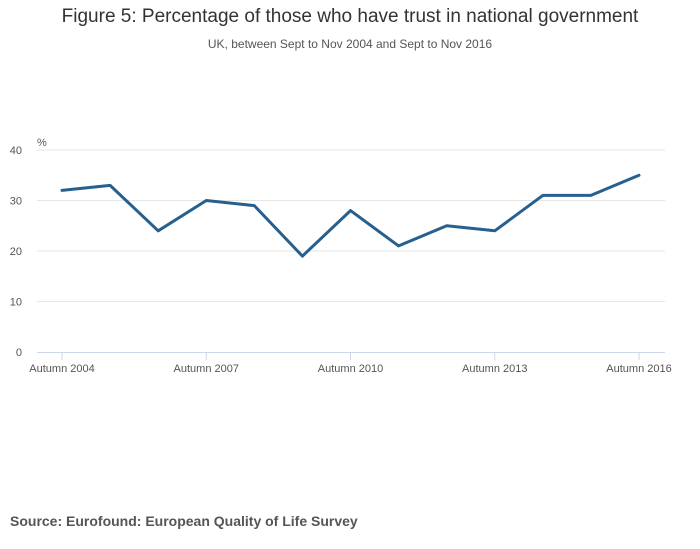 The height and width of the screenshot is (549, 700). I want to click on x-axis, so click(351, 356).